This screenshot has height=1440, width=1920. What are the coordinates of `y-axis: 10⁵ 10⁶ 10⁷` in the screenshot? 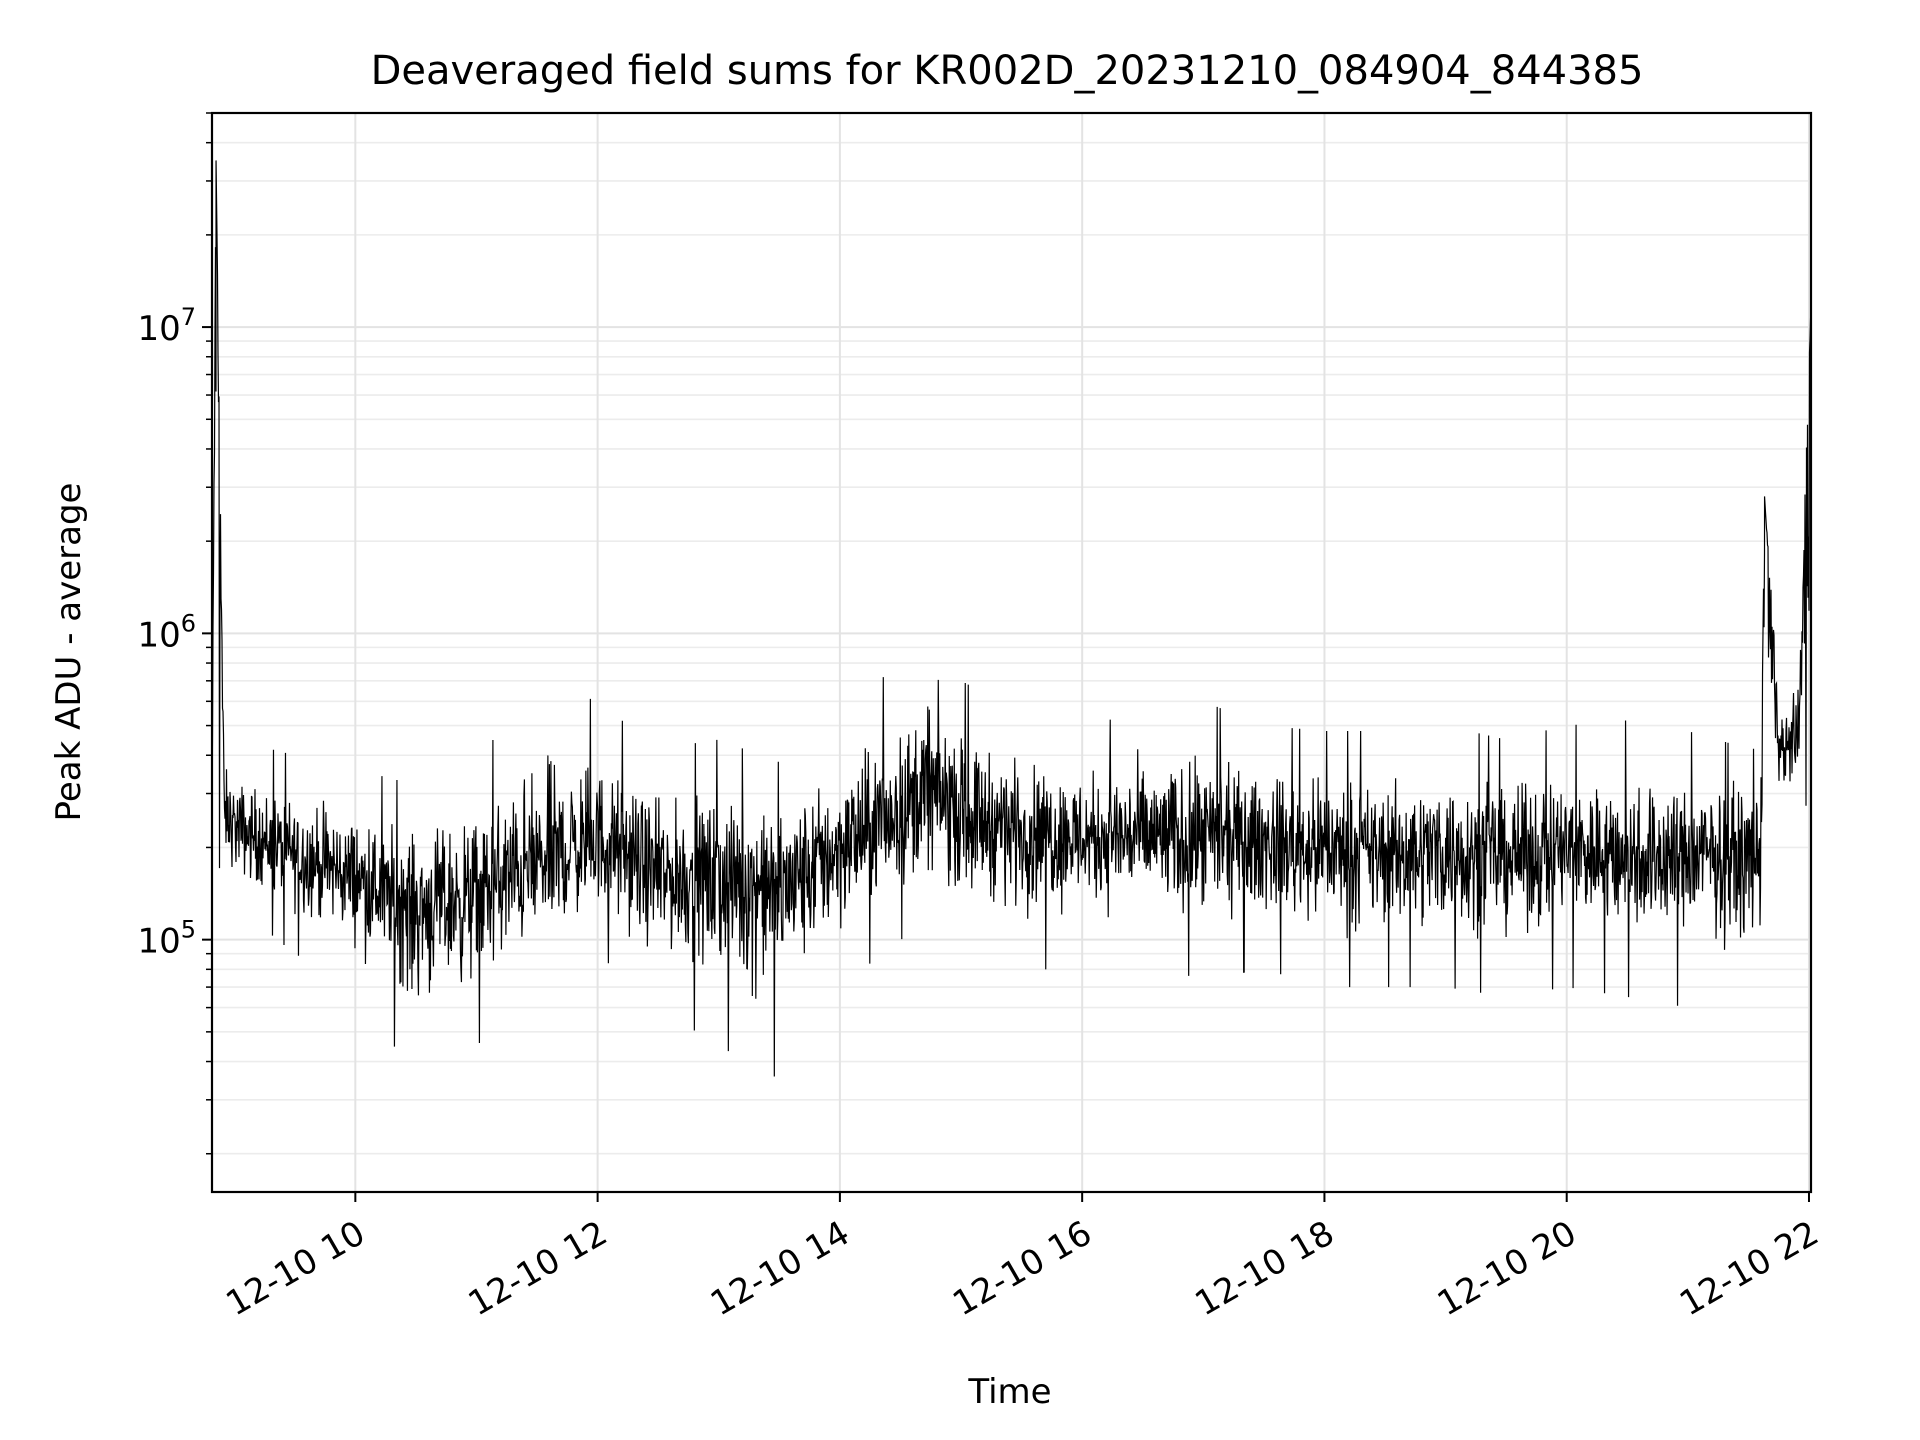 It's located at (174, 633).